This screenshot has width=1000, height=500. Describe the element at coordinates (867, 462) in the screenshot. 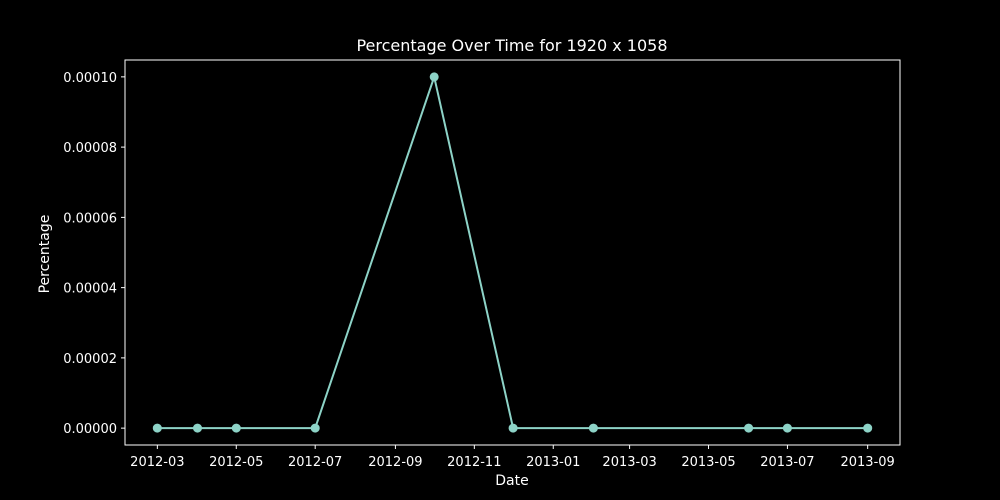

I see `x-tick-label: 2013-09` at that location.